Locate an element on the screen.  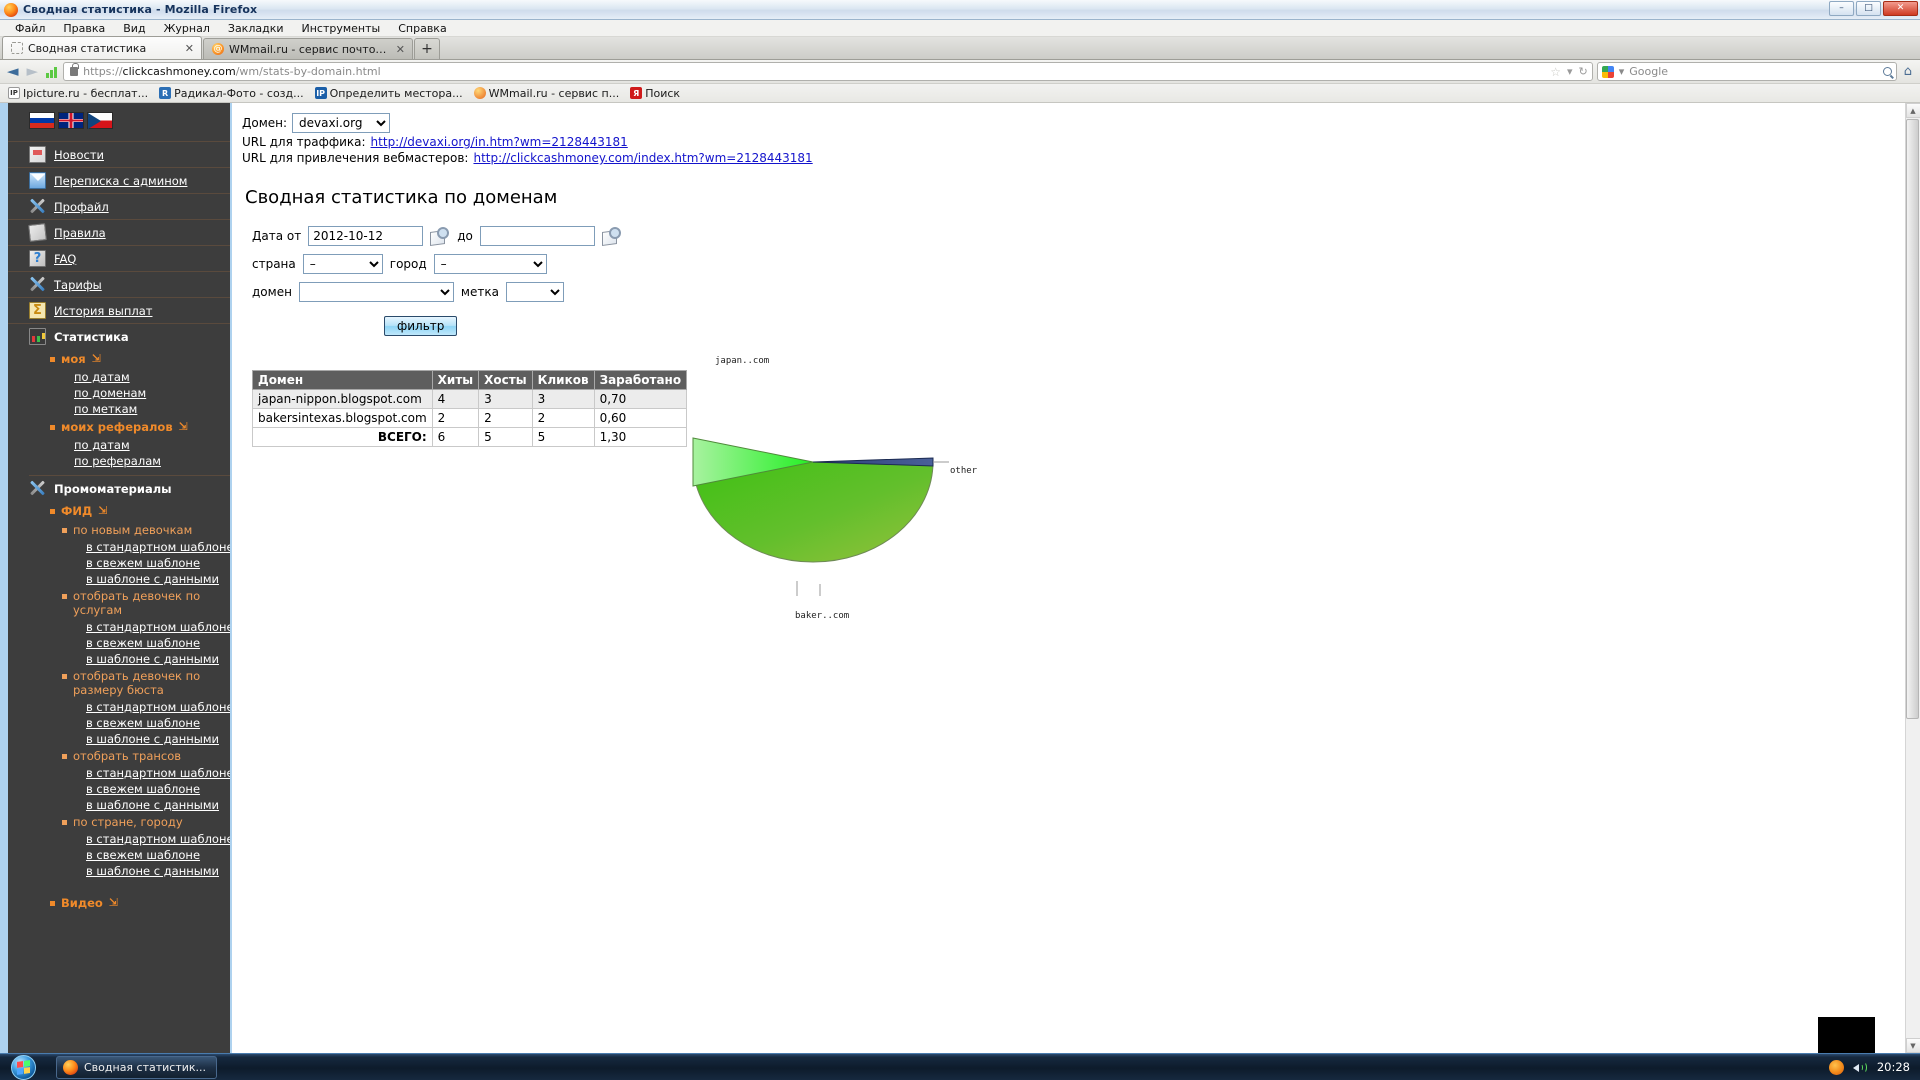
menu-view: Вид is located at coordinates (134, 28).